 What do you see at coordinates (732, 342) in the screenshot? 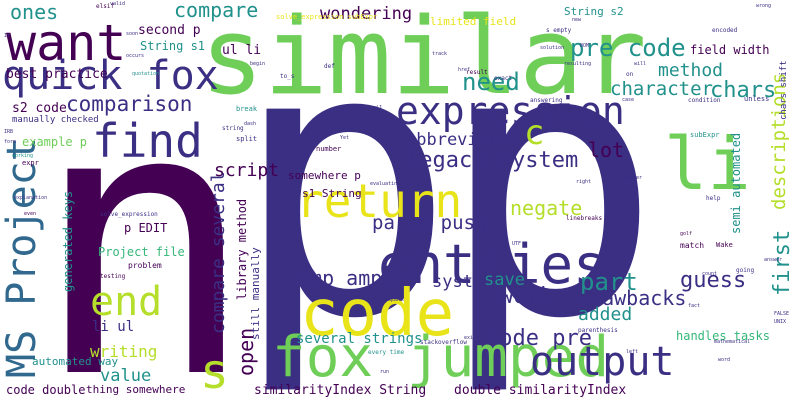
I see `word-cloud-term: mathematical` at bounding box center [732, 342].